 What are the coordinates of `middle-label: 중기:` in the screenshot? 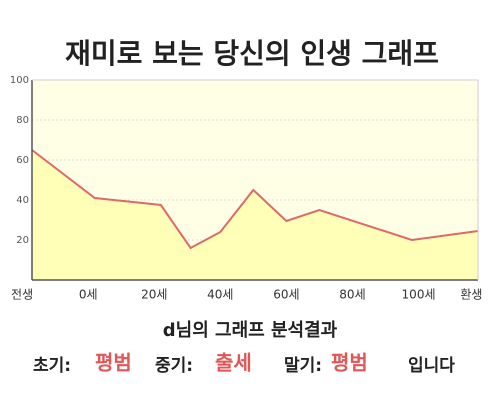 It's located at (174, 366).